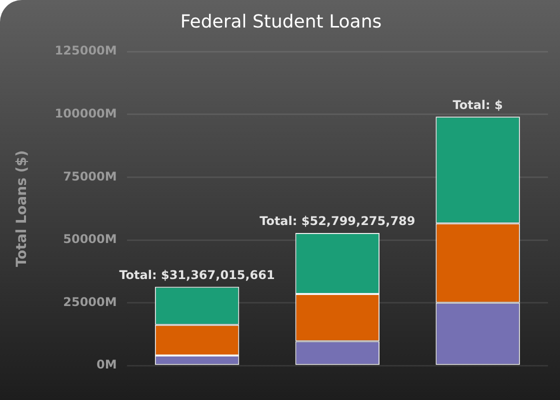 Image resolution: width=560 pixels, height=400 pixels. Describe the element at coordinates (85, 113) in the screenshot. I see `y-tick-label: 100000M` at that location.